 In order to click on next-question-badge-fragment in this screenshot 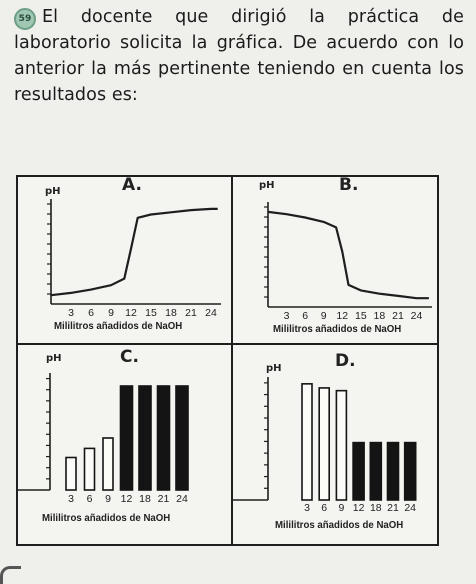, I will do `click(10, 575)`.